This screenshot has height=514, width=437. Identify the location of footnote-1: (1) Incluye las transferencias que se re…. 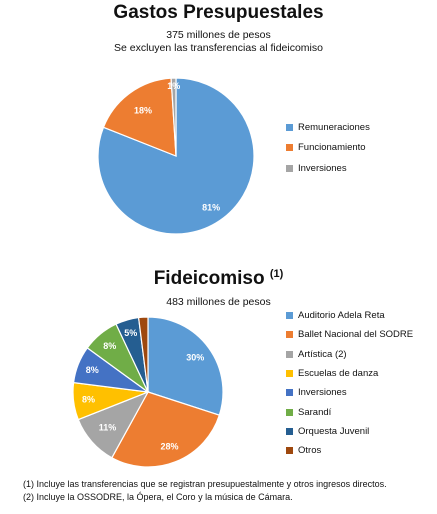
(205, 484).